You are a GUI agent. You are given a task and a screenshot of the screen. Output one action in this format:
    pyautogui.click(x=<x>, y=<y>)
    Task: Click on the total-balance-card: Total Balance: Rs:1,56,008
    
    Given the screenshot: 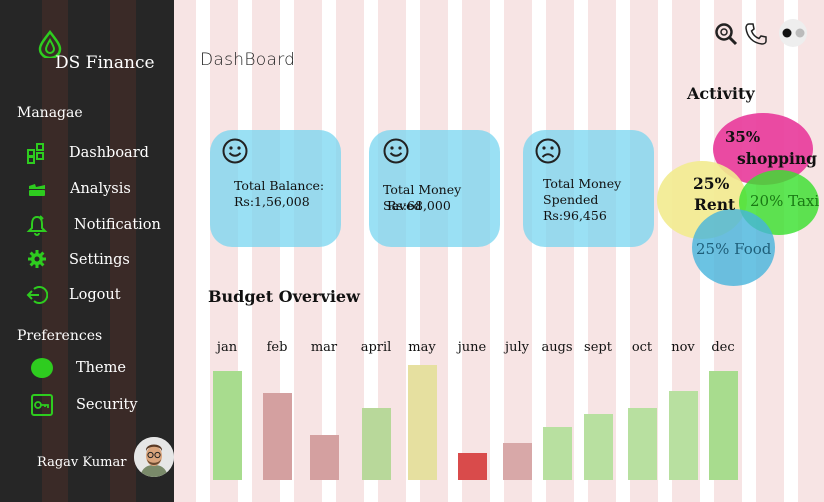 What is the action you would take?
    pyautogui.click(x=275, y=188)
    